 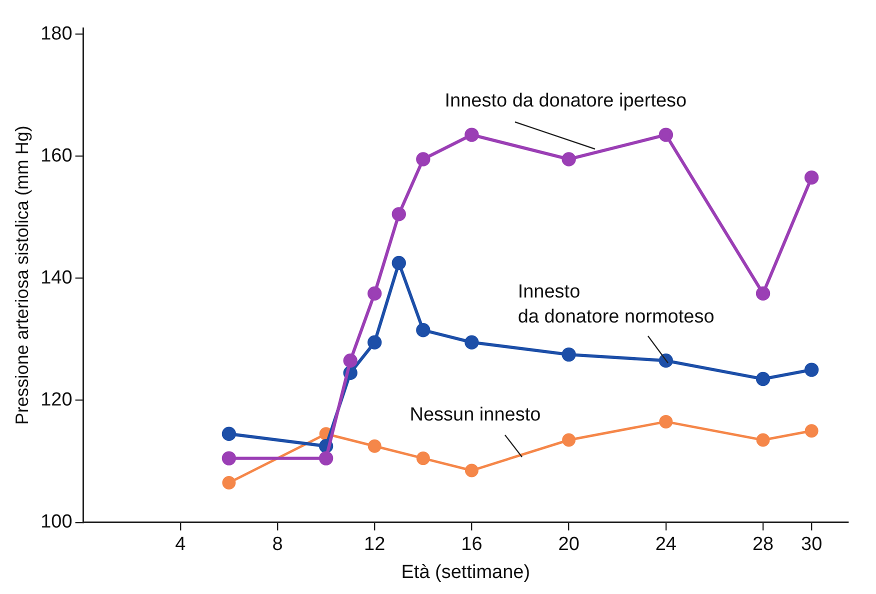 What do you see at coordinates (475, 415) in the screenshot?
I see `series-label: Nessun innesto` at bounding box center [475, 415].